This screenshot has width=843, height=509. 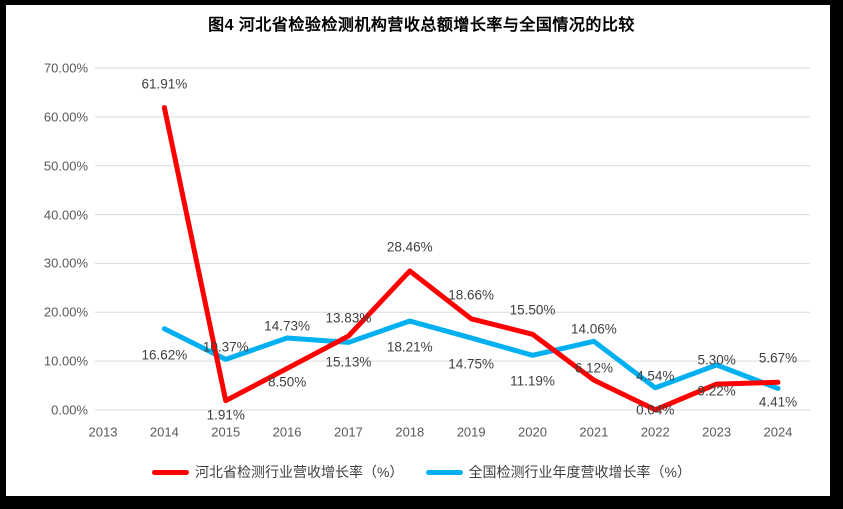 What do you see at coordinates (287, 326) in the screenshot?
I see `data-label-national: 14.73%` at bounding box center [287, 326].